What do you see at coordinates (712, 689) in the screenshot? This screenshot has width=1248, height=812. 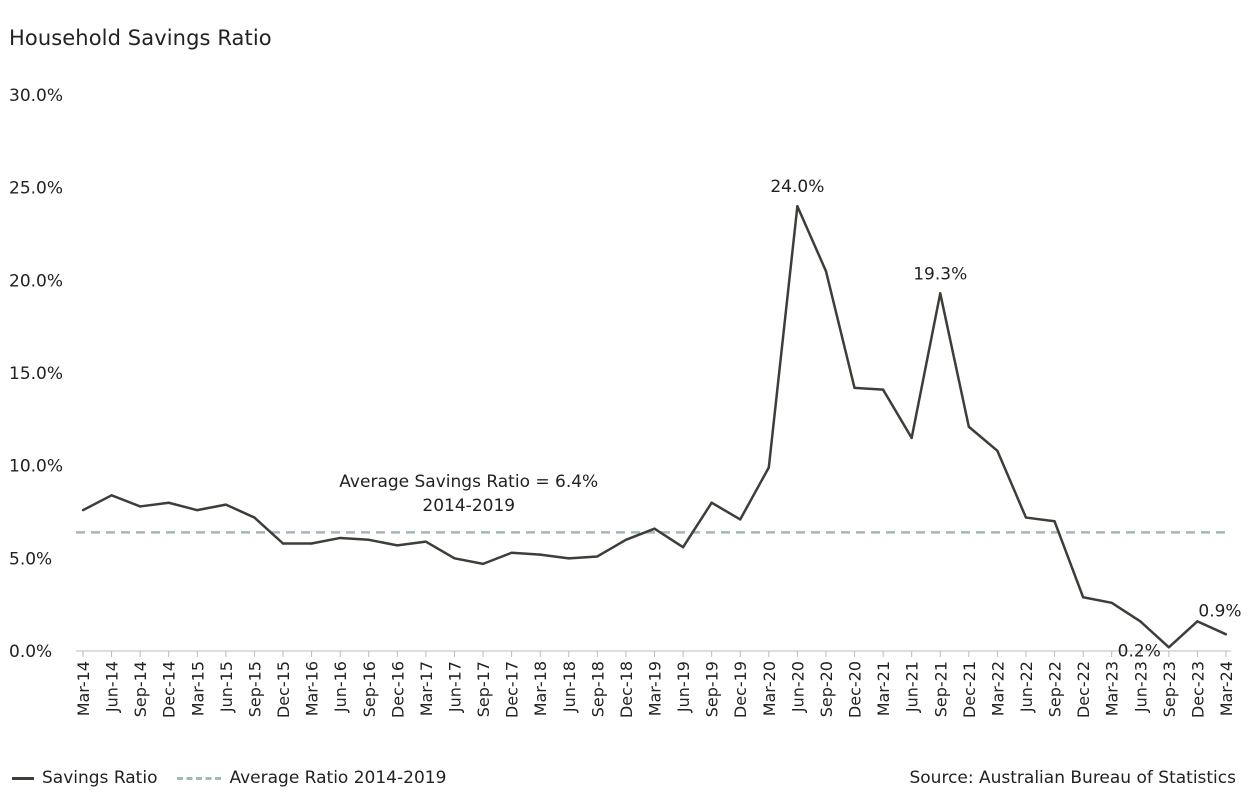 I see `x-tick-label: Sep-19` at bounding box center [712, 689].